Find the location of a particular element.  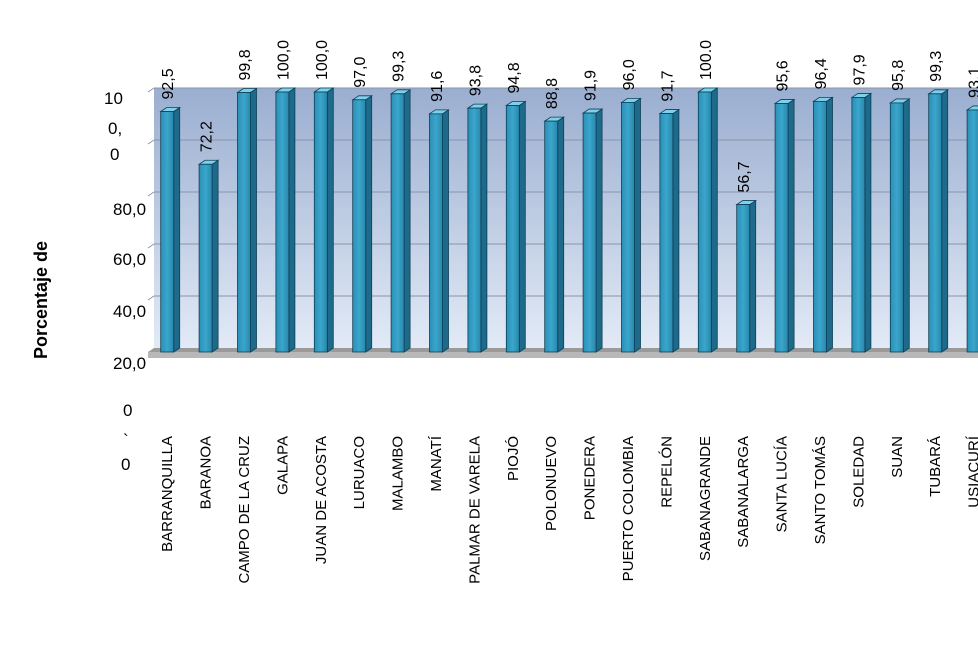

data-label: 95,6 is located at coordinates (783, 75).